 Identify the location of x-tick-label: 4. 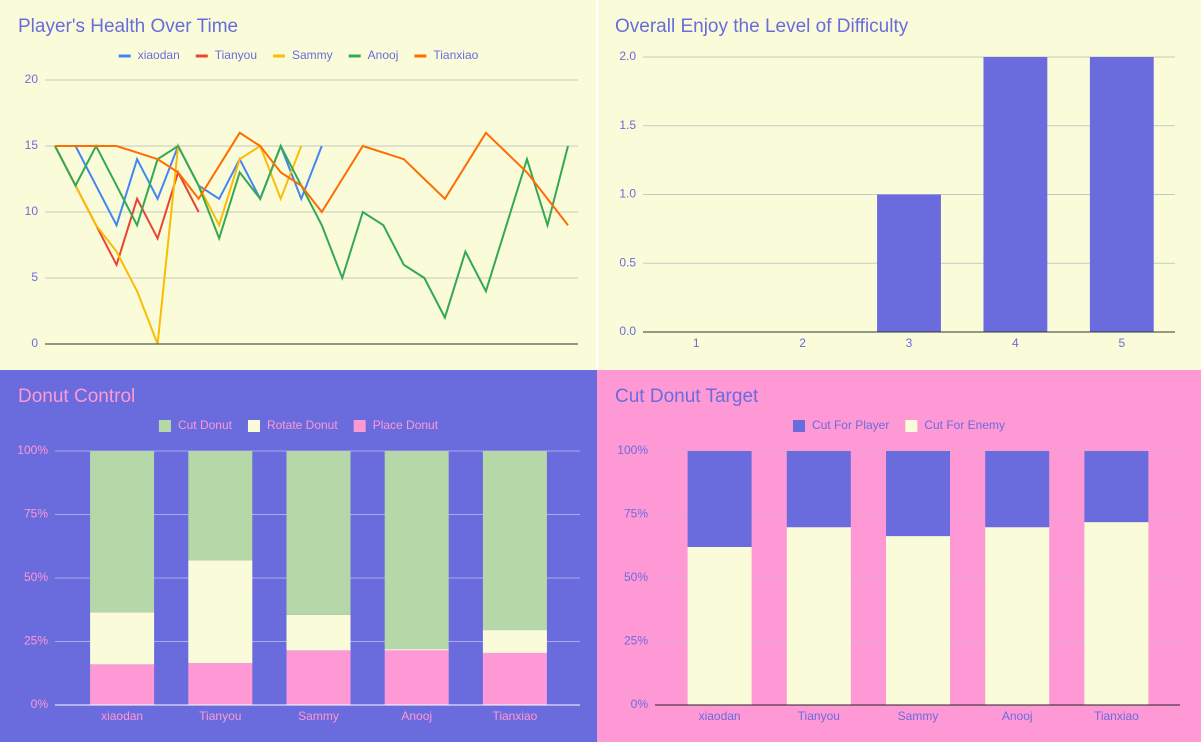
(1015, 343).